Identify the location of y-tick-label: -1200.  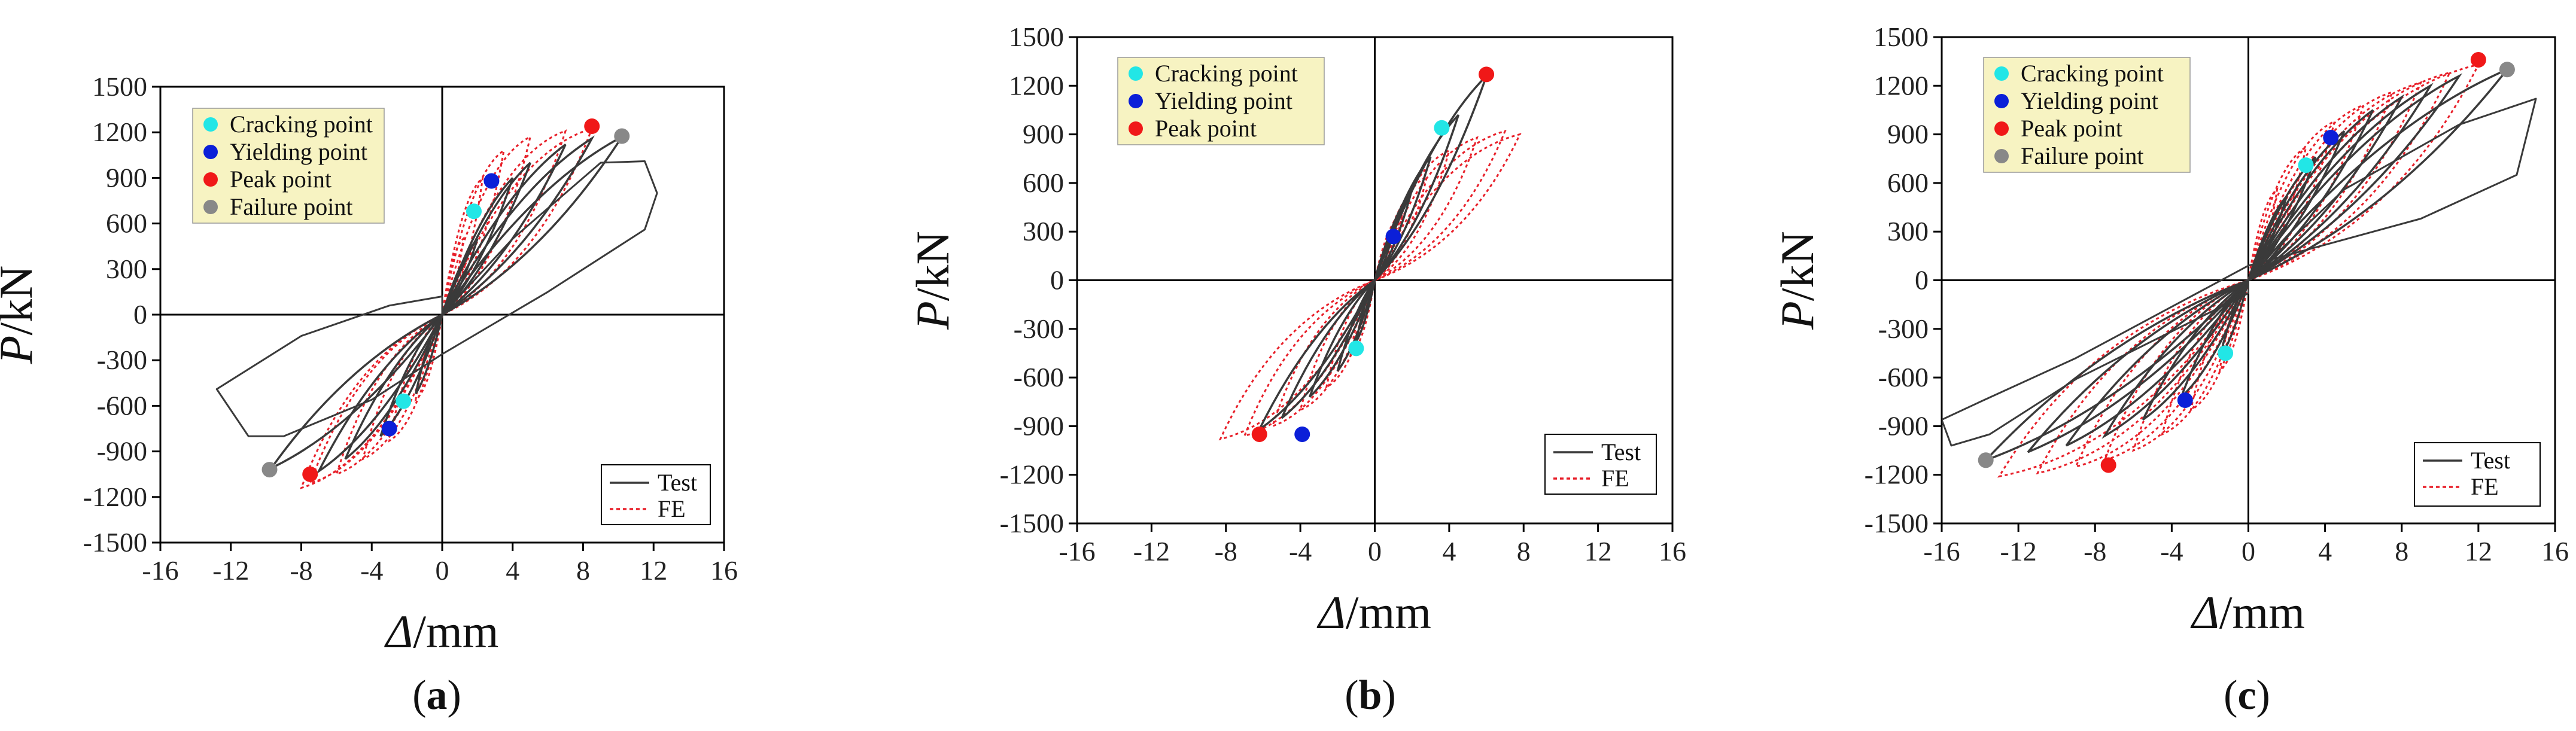
(1032, 474).